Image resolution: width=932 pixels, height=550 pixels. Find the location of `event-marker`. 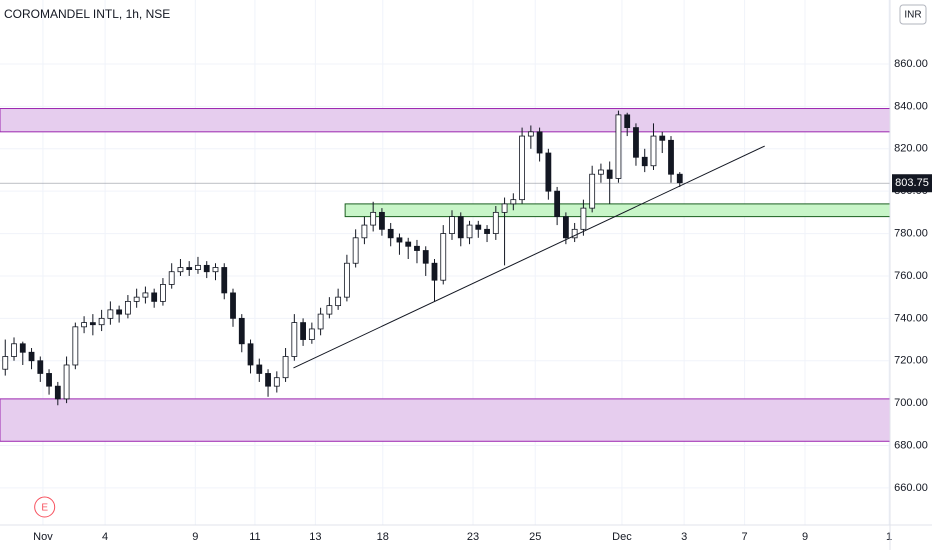

event-marker is located at coordinates (45, 507).